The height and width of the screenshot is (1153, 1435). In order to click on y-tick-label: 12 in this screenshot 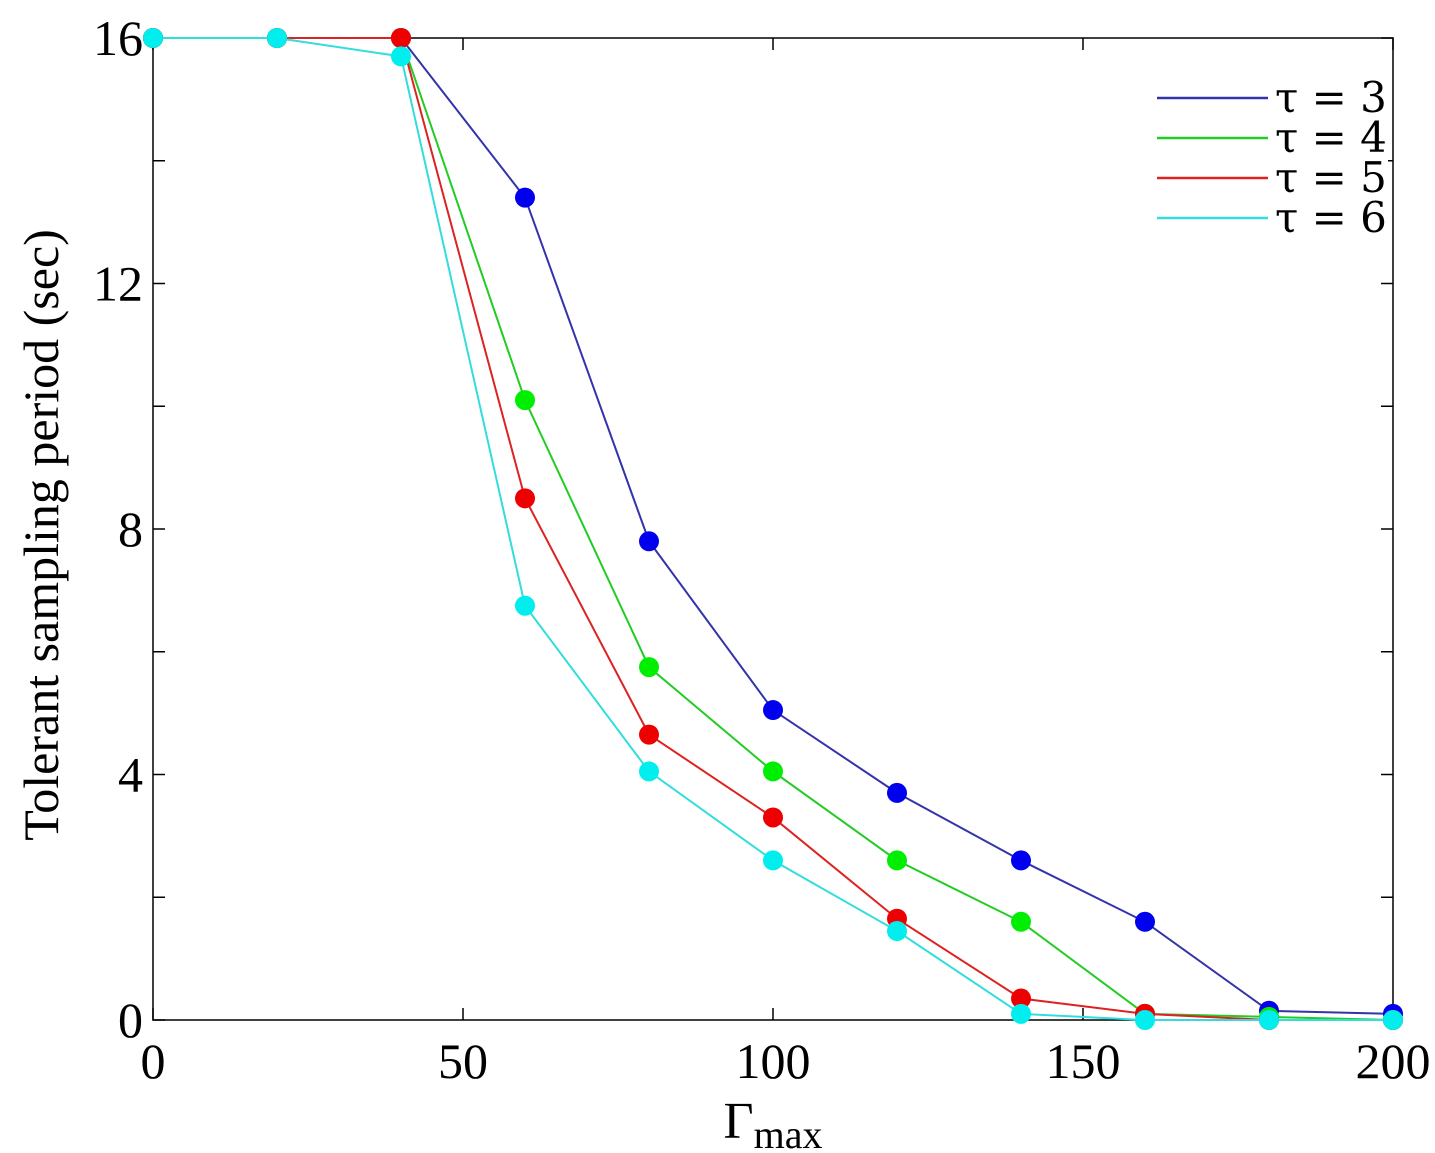, I will do `click(118, 284)`.